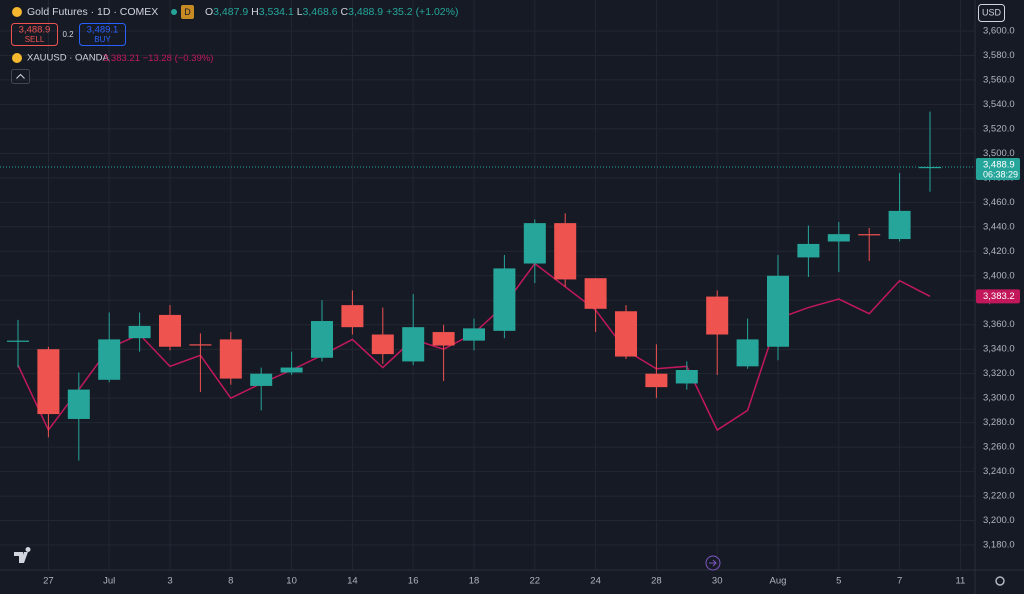 The height and width of the screenshot is (594, 1024). What do you see at coordinates (999, 447) in the screenshot?
I see `y-tick-label: 3,260.0` at bounding box center [999, 447].